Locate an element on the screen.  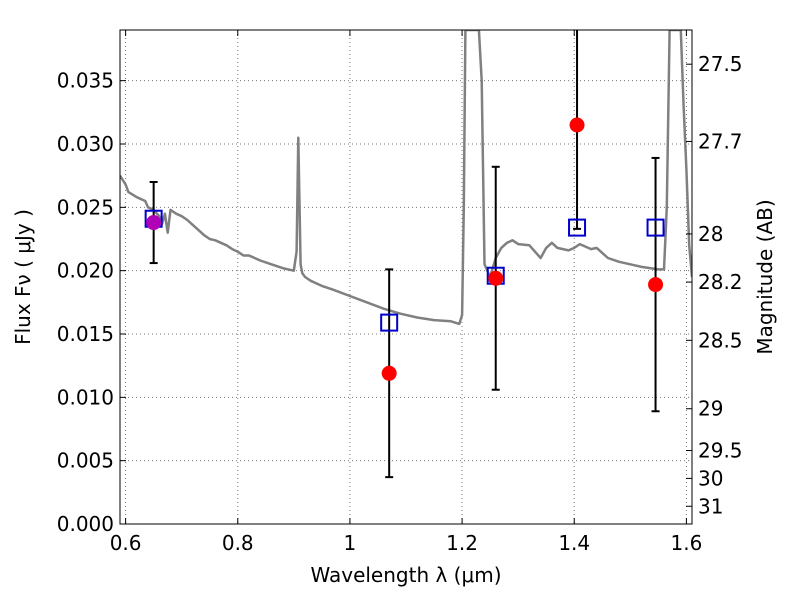
y2-axis-ticks: 27.5 27.7 28 28.2 28.5 29 29.5 30 31 is located at coordinates (714, 285).